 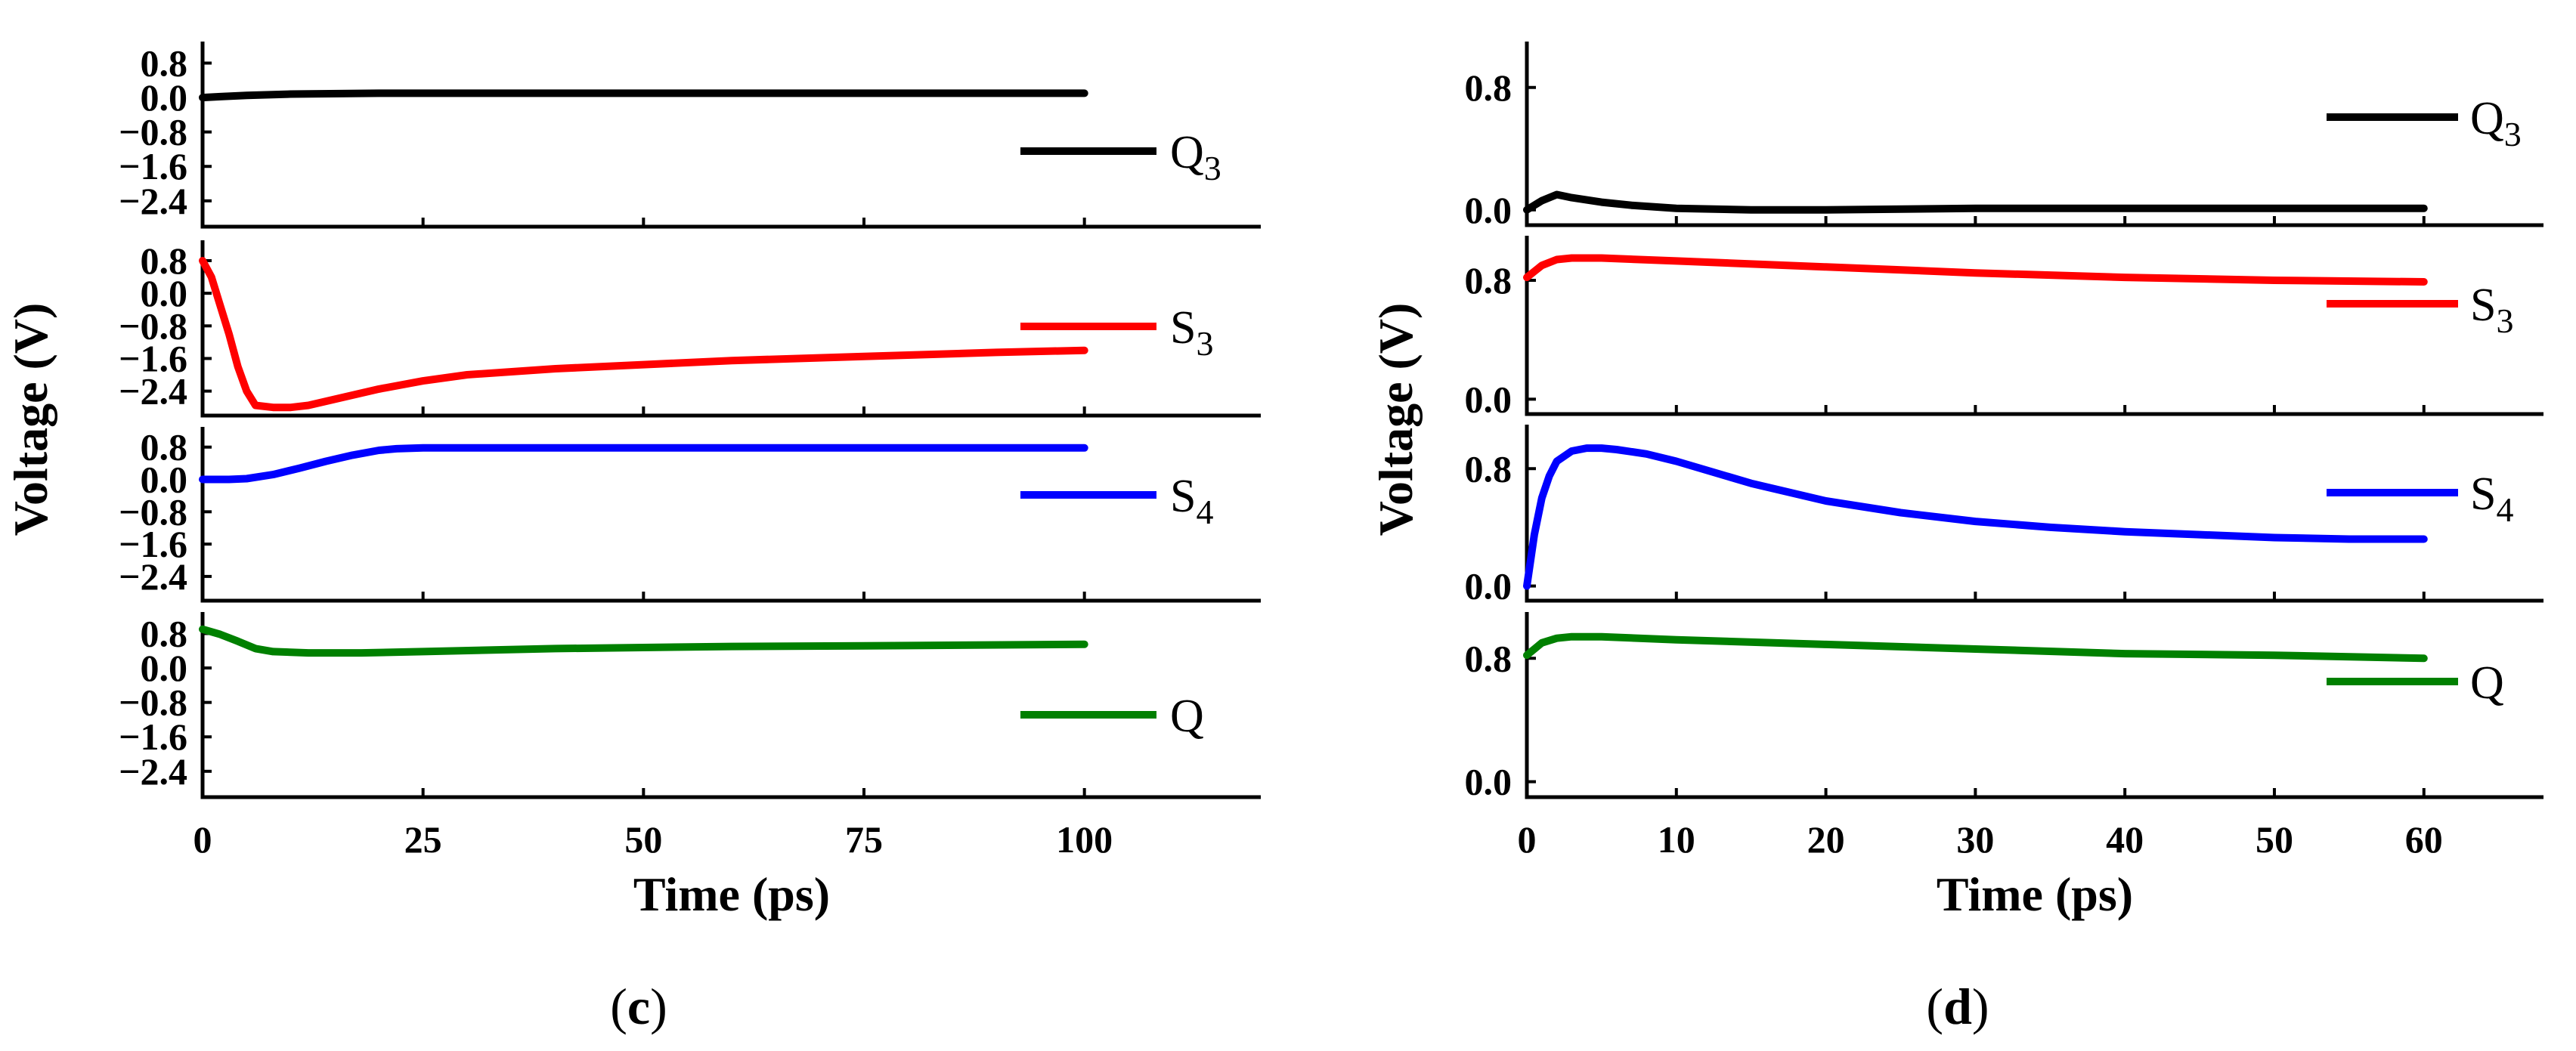 What do you see at coordinates (2004, 707) in the screenshot?
I see `subplot-Q: 0.8 0.0 Q` at bounding box center [2004, 707].